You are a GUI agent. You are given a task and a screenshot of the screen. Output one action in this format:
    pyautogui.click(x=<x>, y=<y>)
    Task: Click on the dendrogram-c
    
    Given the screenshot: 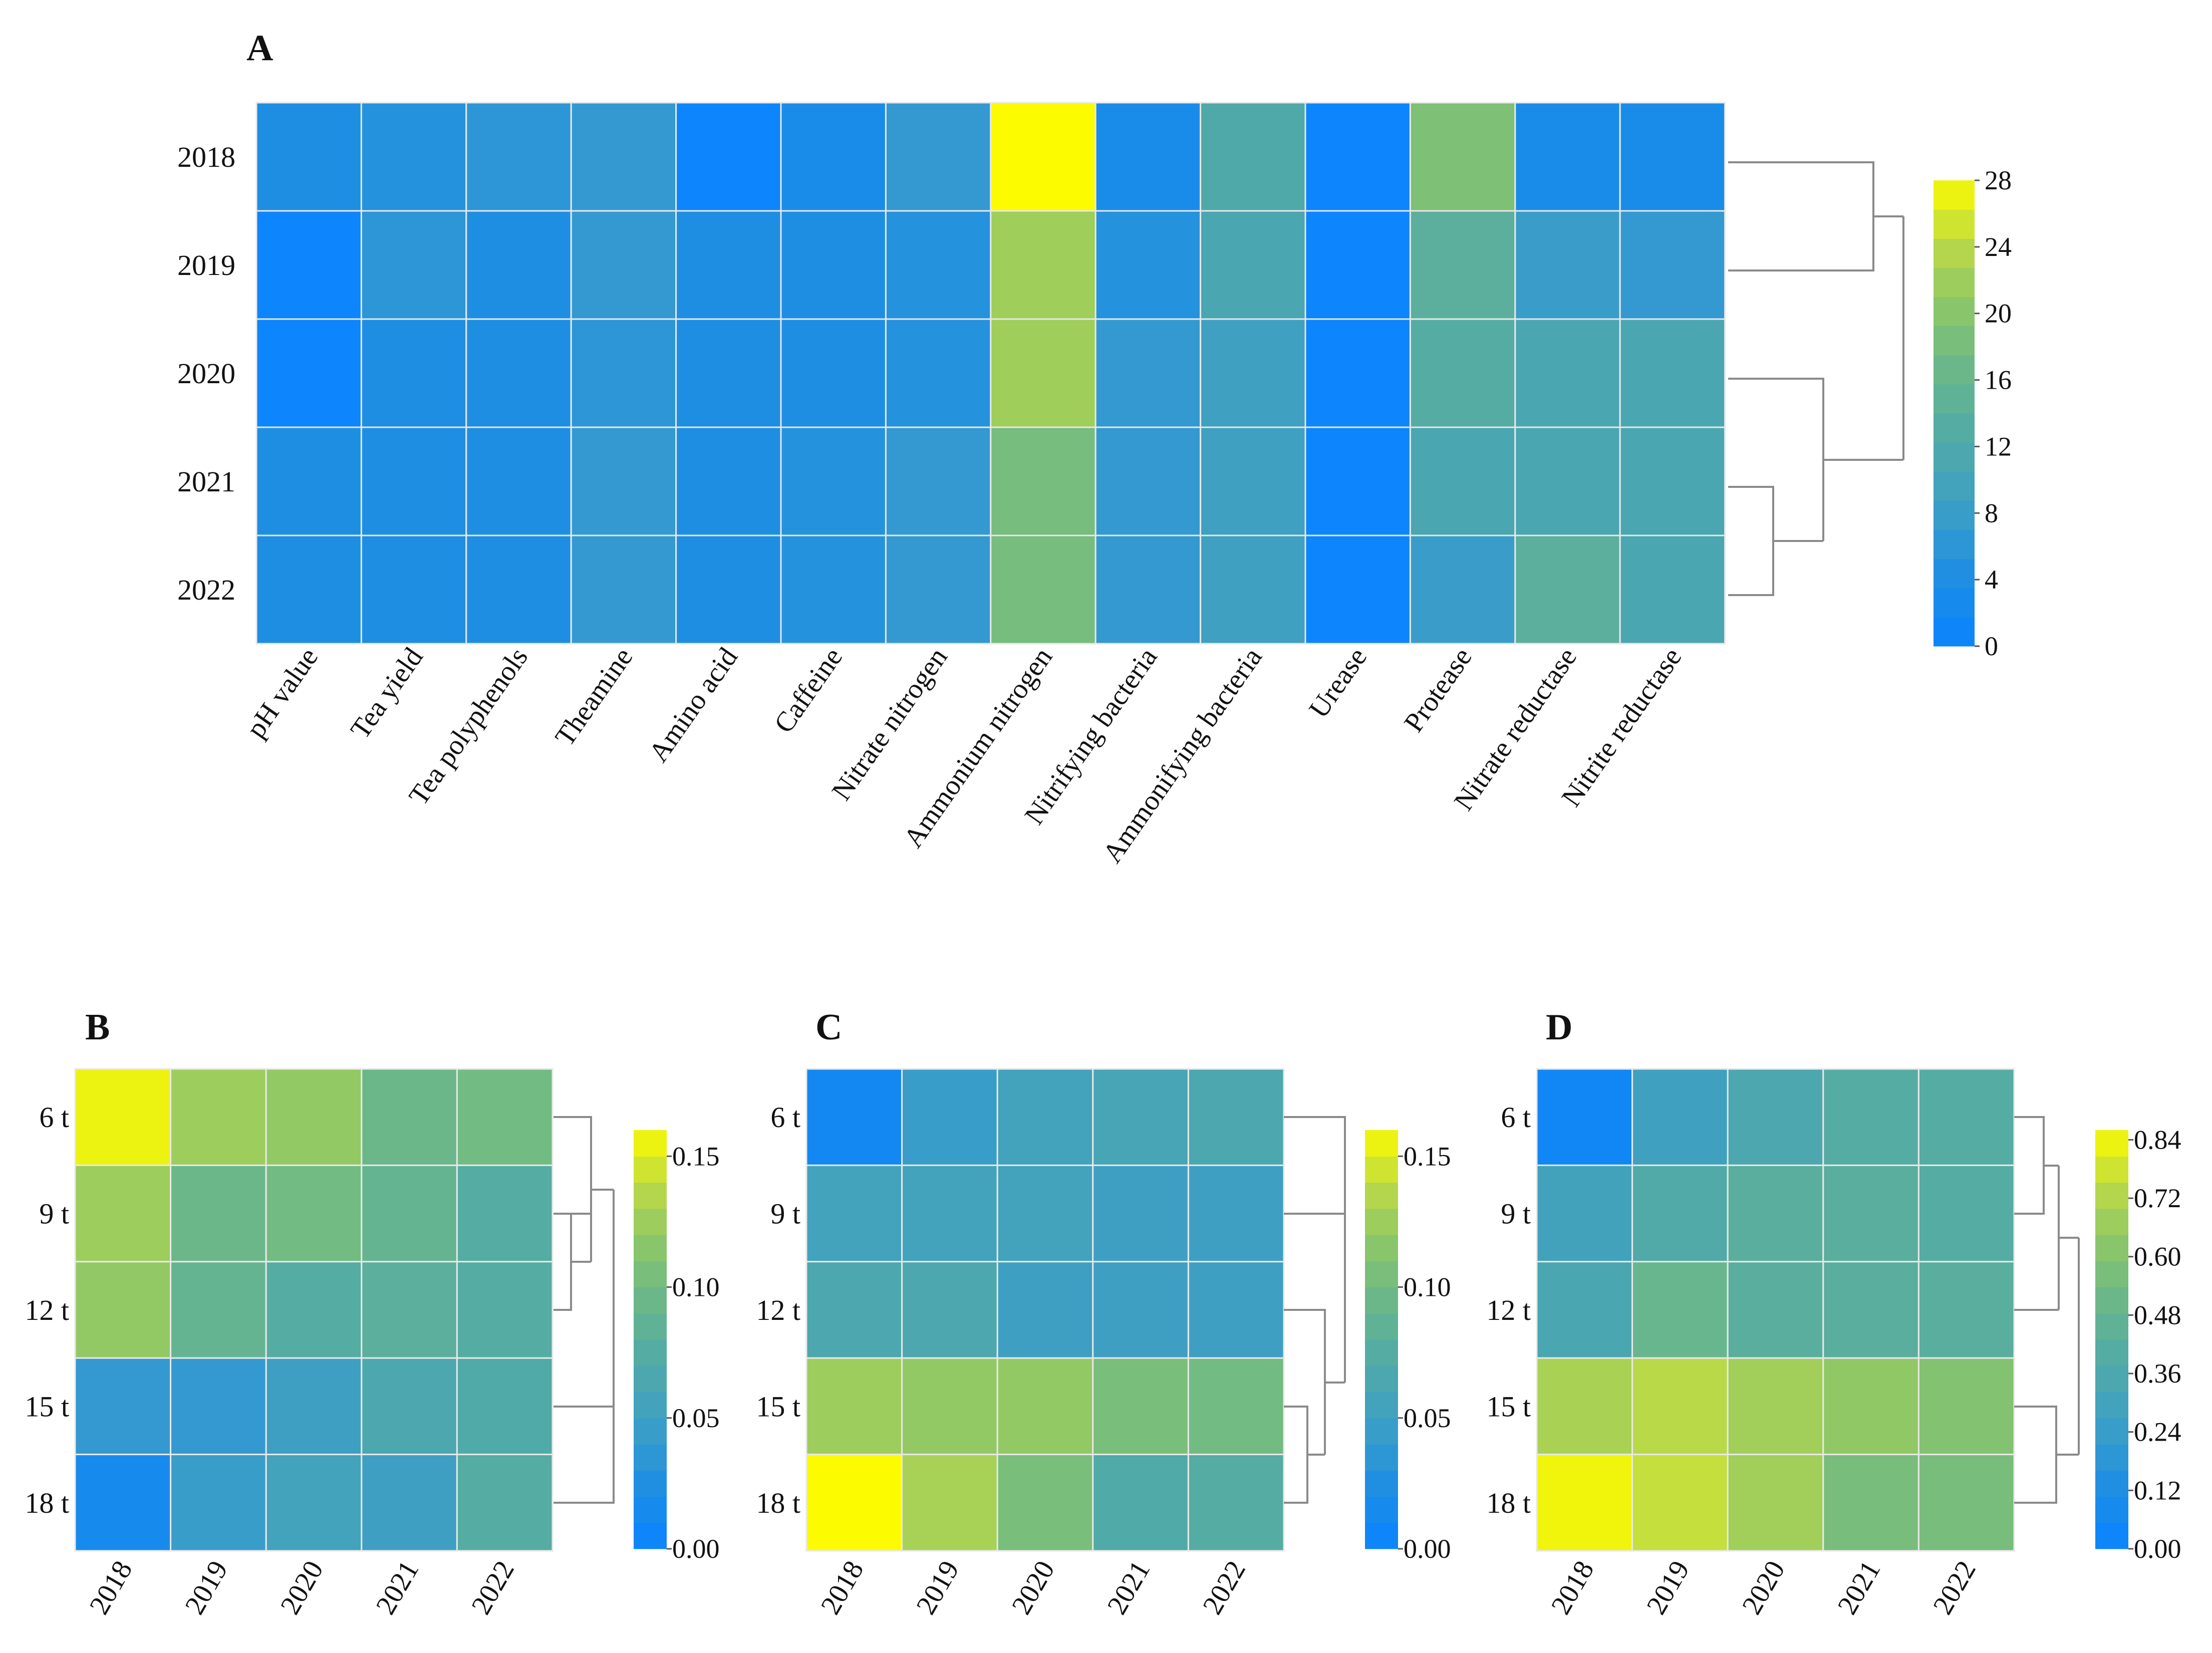 What is the action you would take?
    pyautogui.click(x=1315, y=1310)
    